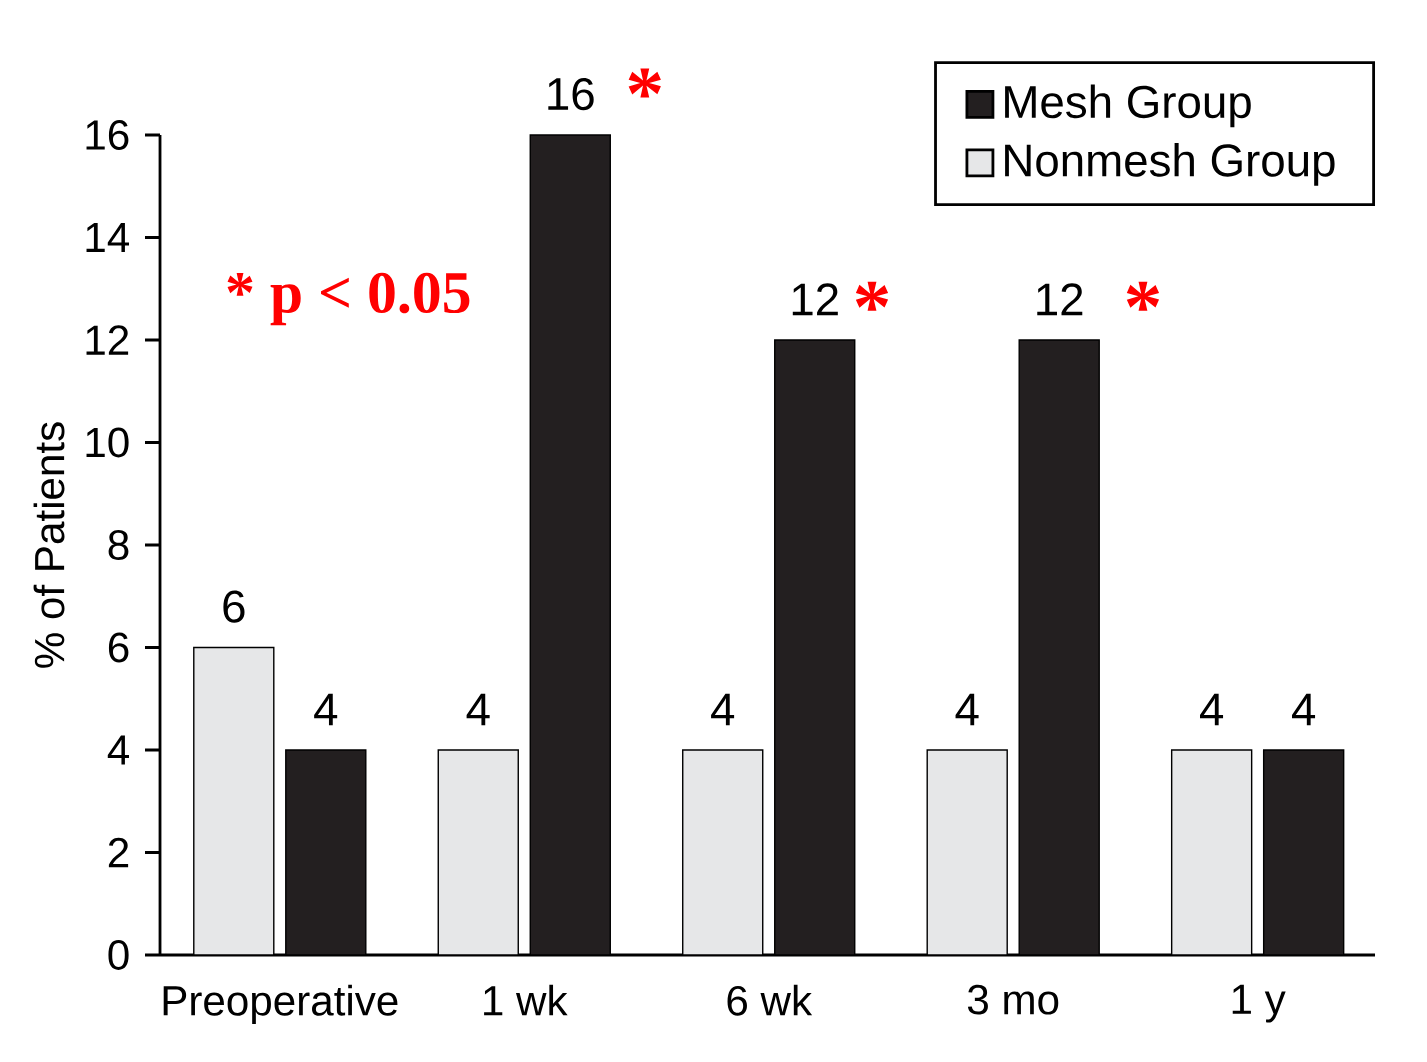 This screenshot has height=1062, width=1427. What do you see at coordinates (118, 750) in the screenshot?
I see `y-tick-label: 4` at bounding box center [118, 750].